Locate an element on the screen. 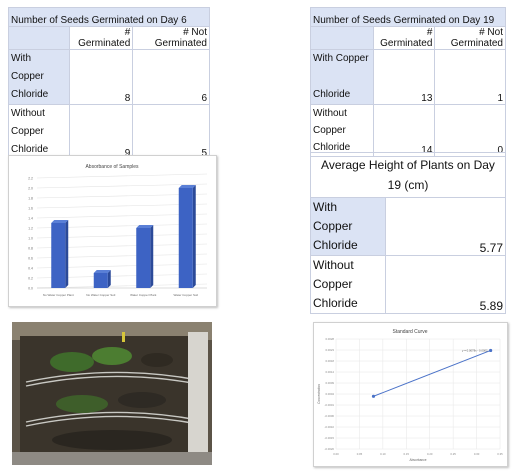 This screenshot has width=518, height=471. series-line is located at coordinates (432, 373).